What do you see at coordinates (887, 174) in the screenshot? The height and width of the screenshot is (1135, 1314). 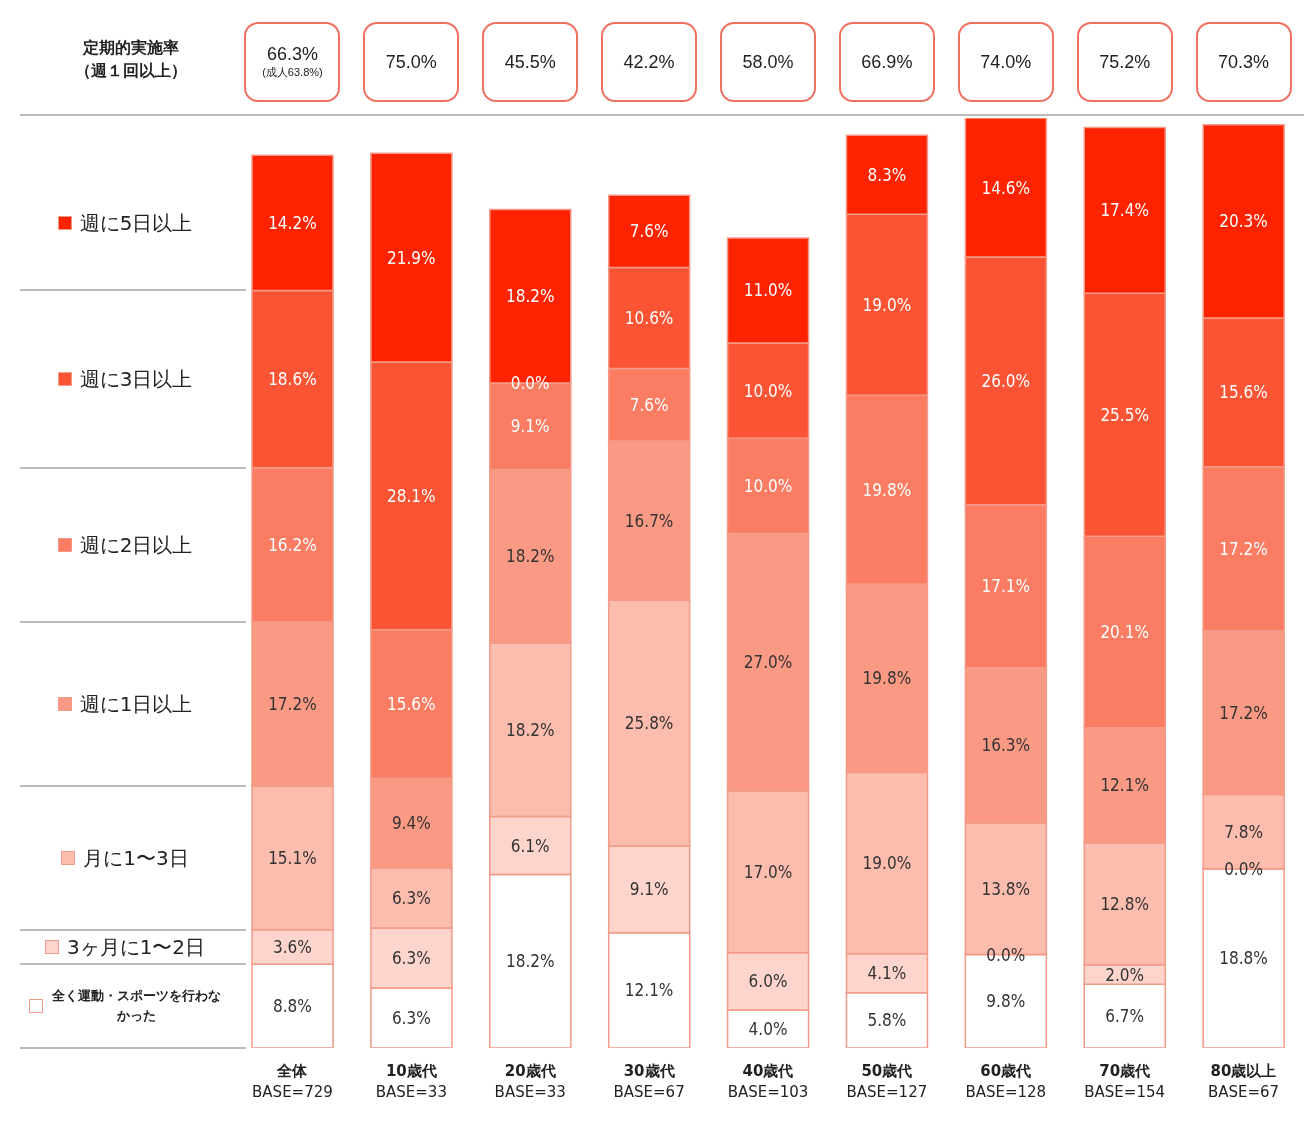 I see `data-label: 8.3%` at bounding box center [887, 174].